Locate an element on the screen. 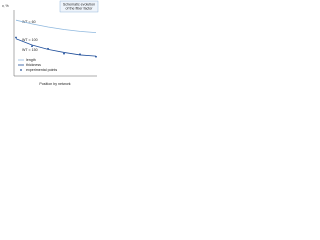  annotation: WT = 100 is located at coordinates (30, 40).